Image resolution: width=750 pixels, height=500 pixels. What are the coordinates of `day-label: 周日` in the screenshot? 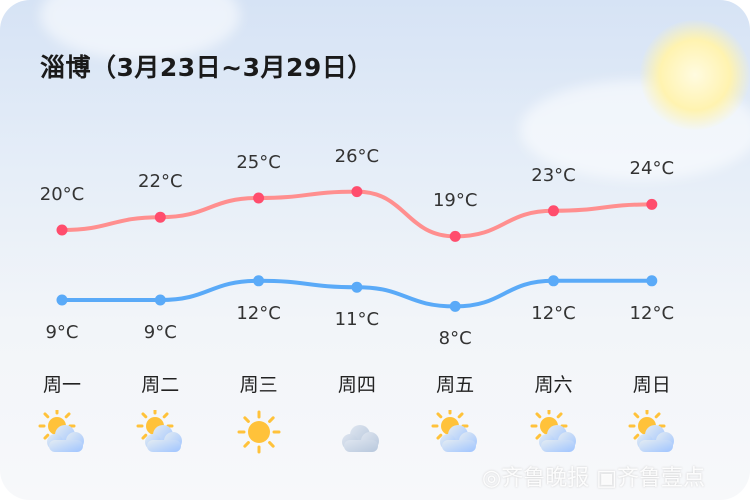 It's located at (651, 385).